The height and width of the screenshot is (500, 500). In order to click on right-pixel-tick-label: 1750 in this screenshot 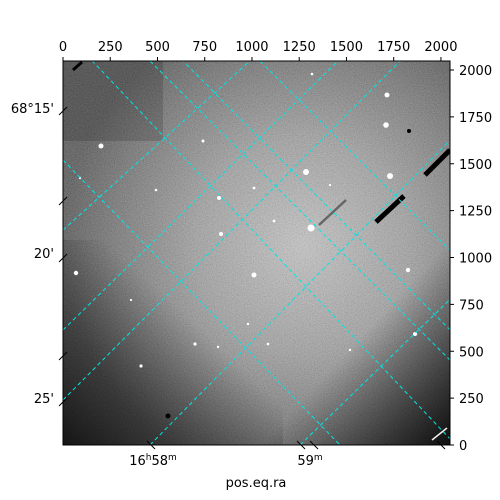, I will do `click(475, 118)`.